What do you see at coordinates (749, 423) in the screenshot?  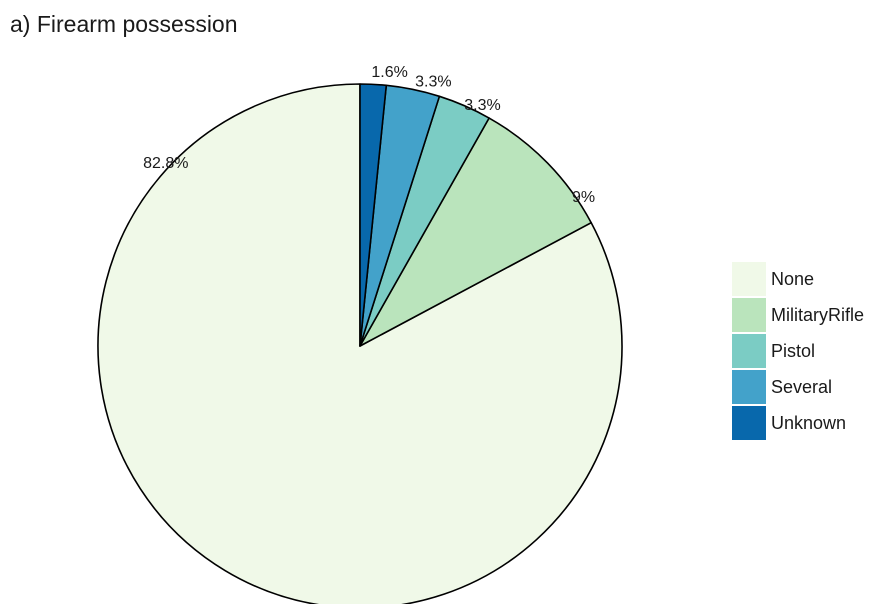 I see `legend-swatch-unknown` at bounding box center [749, 423].